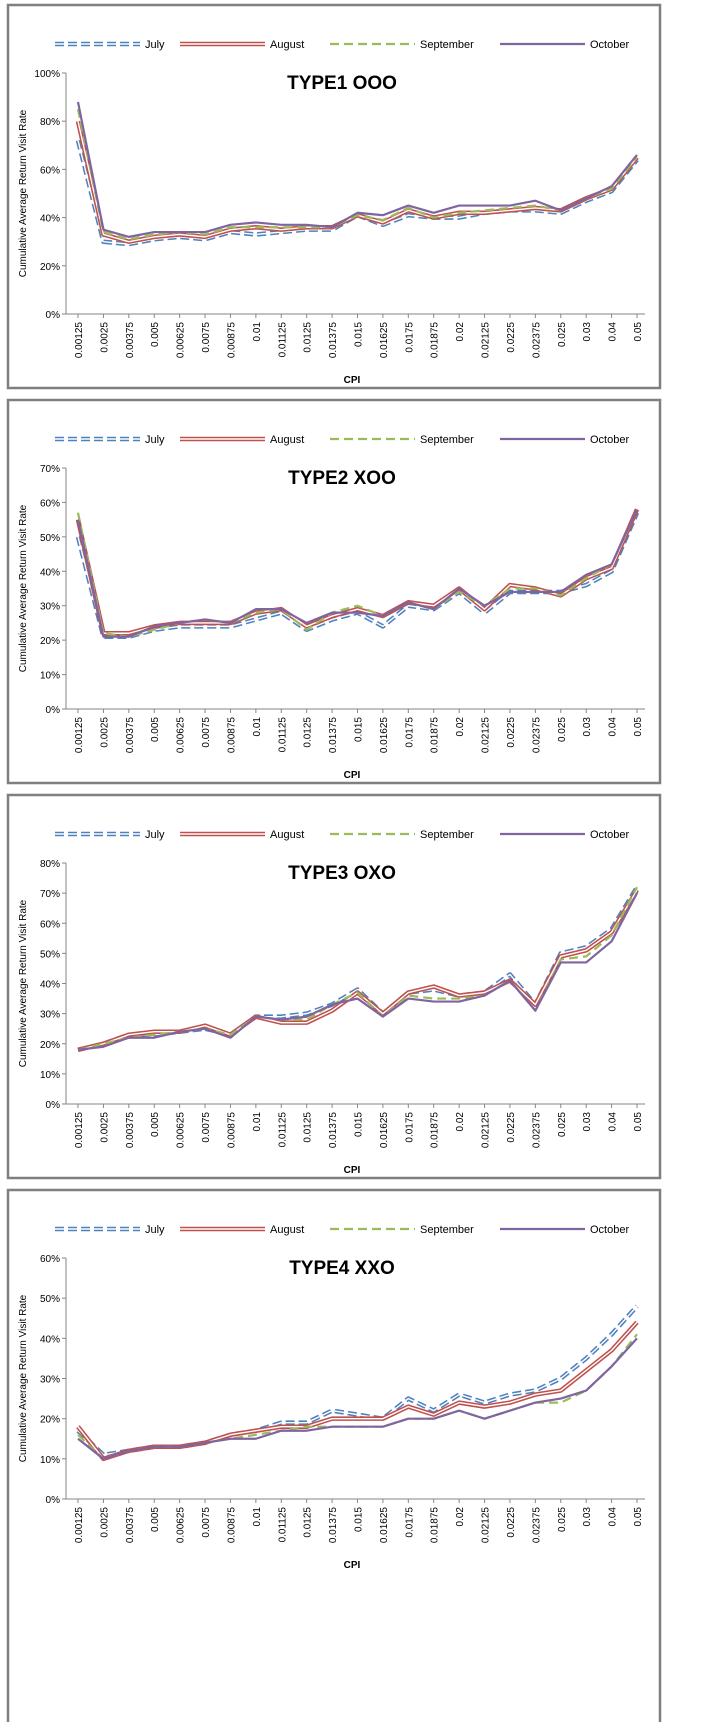 This screenshot has width=725, height=1722. Describe the element at coordinates (53, 315) in the screenshot. I see `y-tick-label: 0%` at that location.